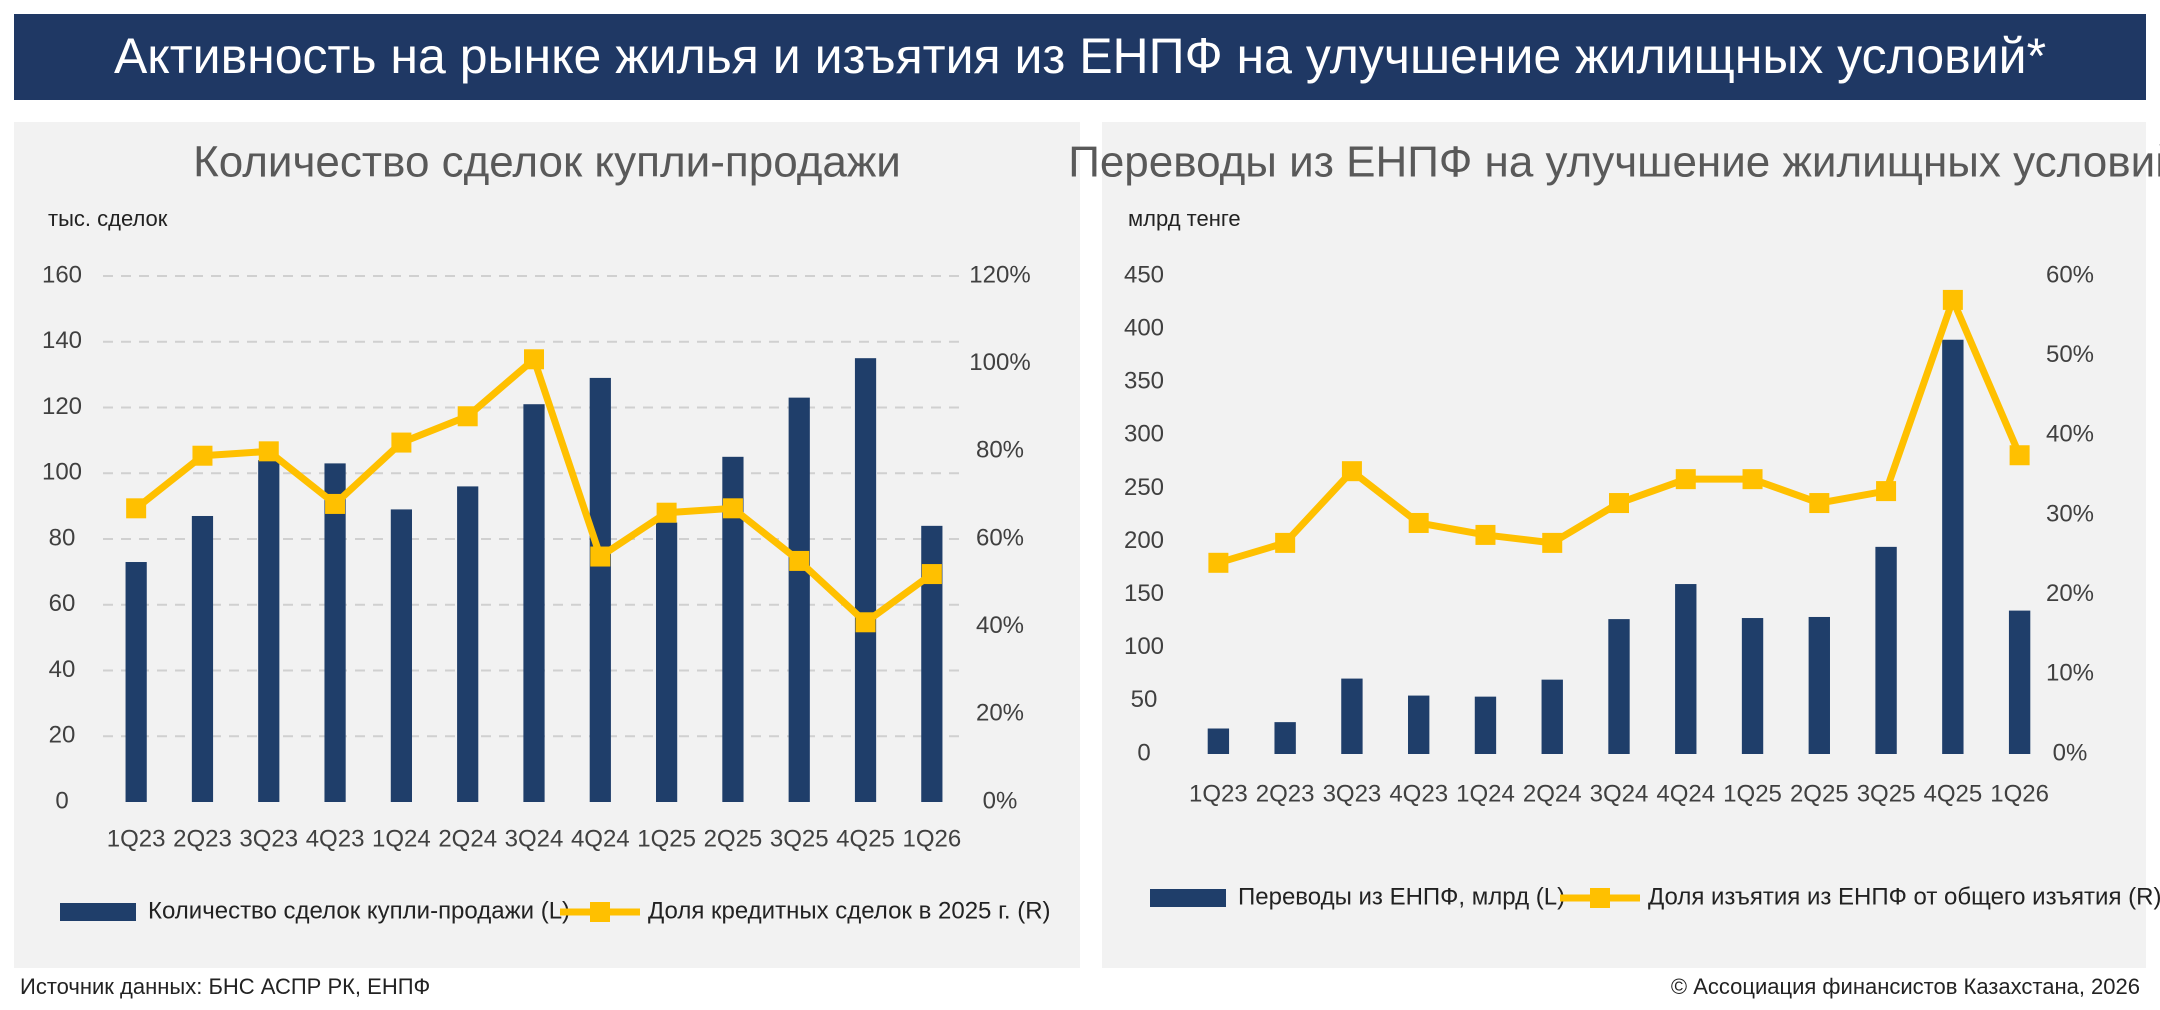  What do you see at coordinates (62, 603) in the screenshot?
I see `y-tick-label: 60` at bounding box center [62, 603].